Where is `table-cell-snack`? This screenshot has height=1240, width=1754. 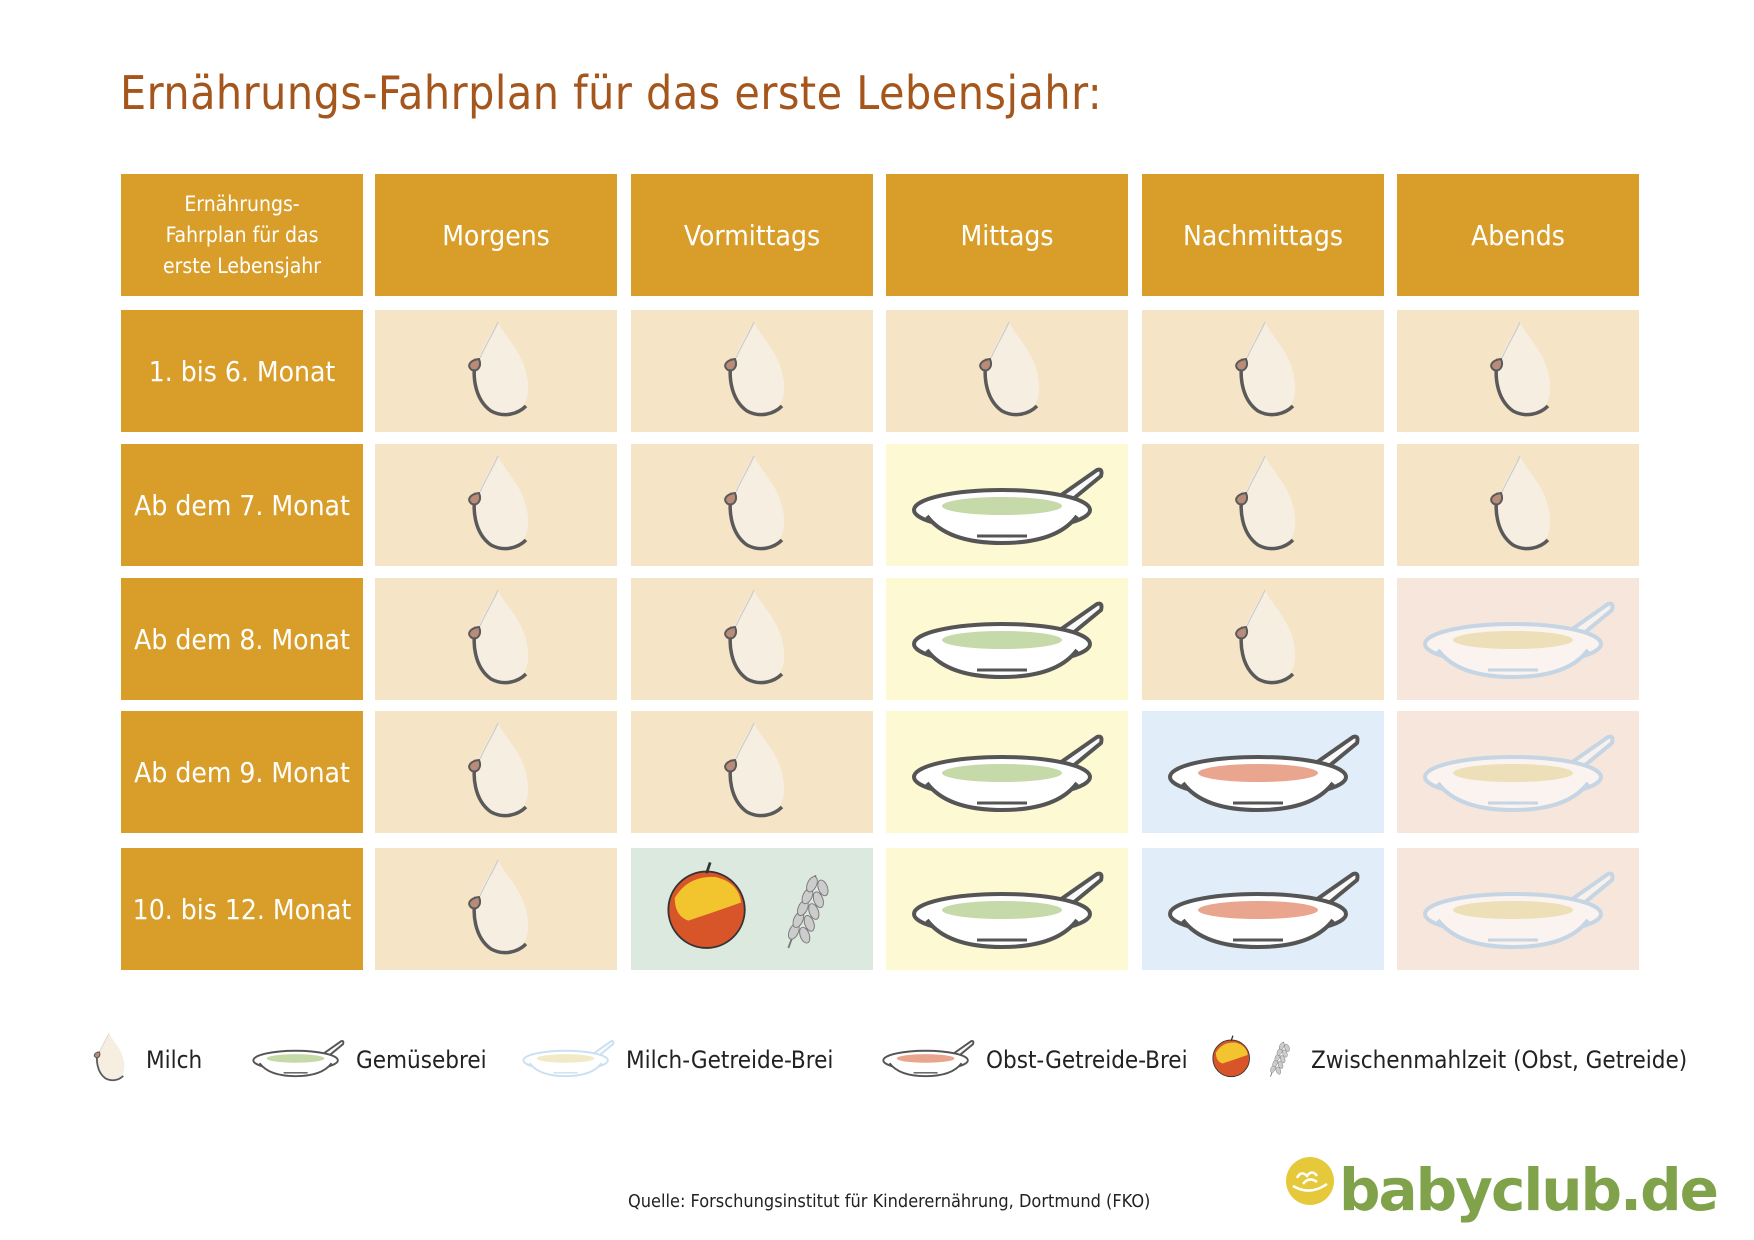 table-cell-snack is located at coordinates (752, 909).